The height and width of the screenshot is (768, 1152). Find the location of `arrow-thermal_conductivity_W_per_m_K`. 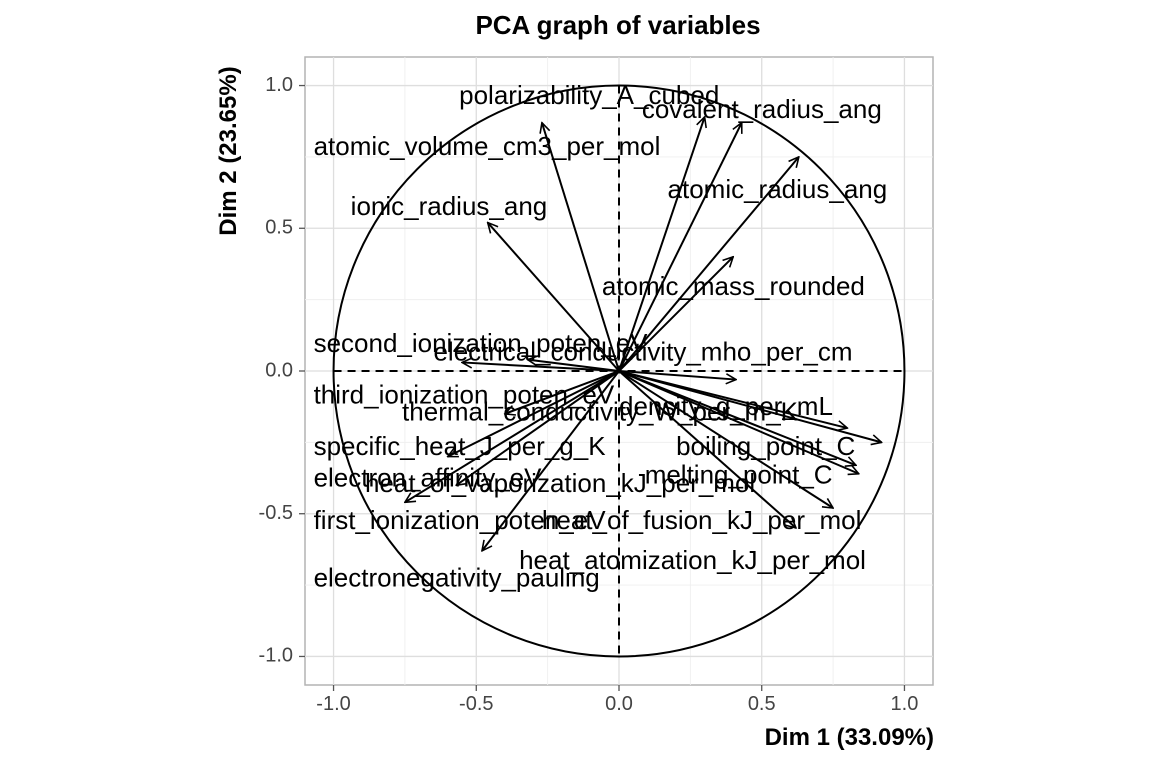

arrow-thermal_conductivity_W_per_m_K is located at coordinates (562, 392).